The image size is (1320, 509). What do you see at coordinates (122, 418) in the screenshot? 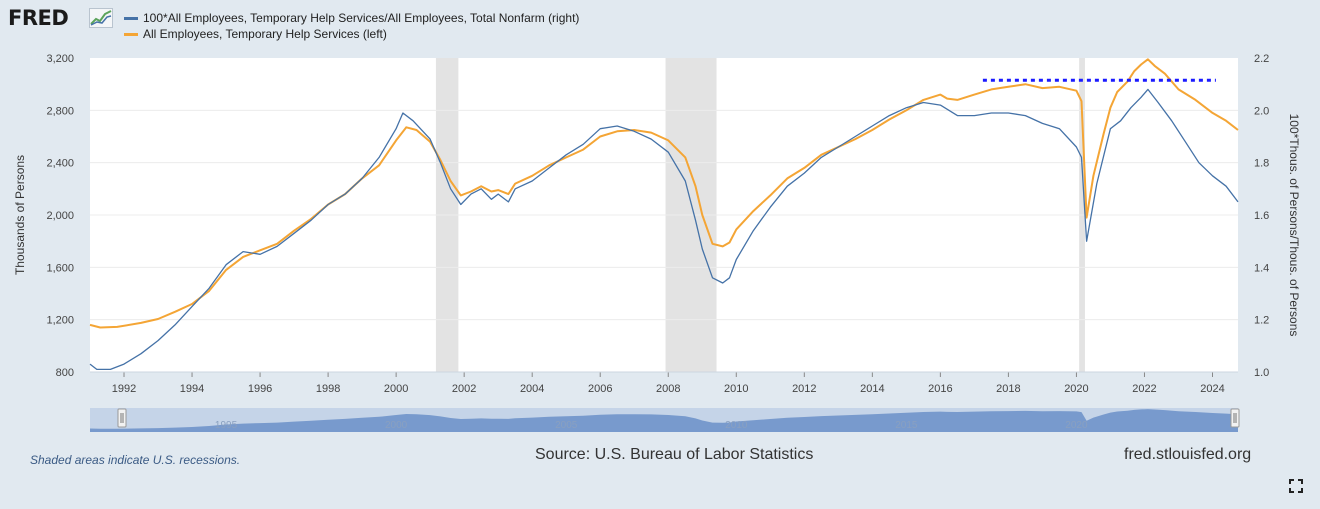
I see `navigator-handle-left` at bounding box center [122, 418].